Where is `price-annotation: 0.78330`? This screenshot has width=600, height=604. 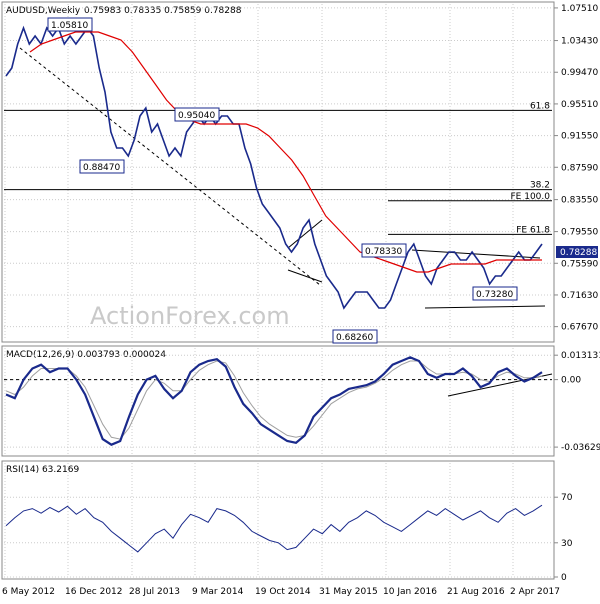 price-annotation: 0.78330 is located at coordinates (383, 252).